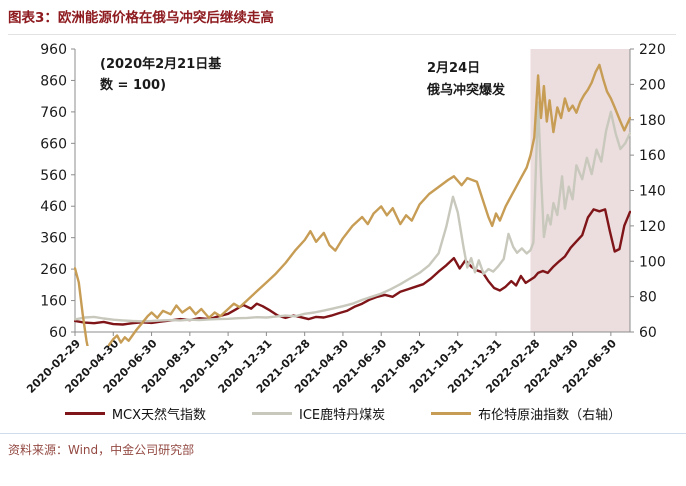  What do you see at coordinates (343, 445) in the screenshot?
I see `figure-footer: 资料来源：Wind，中金公司研究部` at bounding box center [343, 445].